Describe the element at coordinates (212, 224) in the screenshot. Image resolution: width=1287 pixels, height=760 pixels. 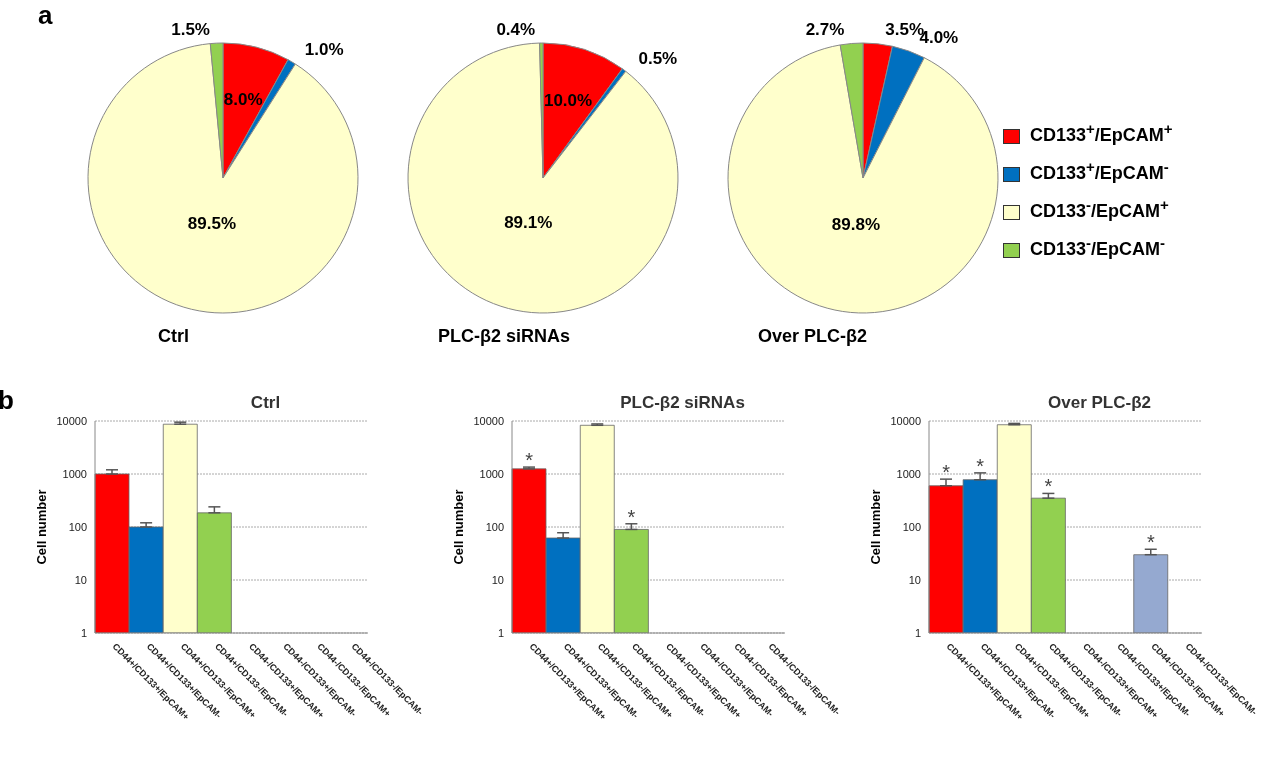
I see `data-label: 89.5%` at that location.